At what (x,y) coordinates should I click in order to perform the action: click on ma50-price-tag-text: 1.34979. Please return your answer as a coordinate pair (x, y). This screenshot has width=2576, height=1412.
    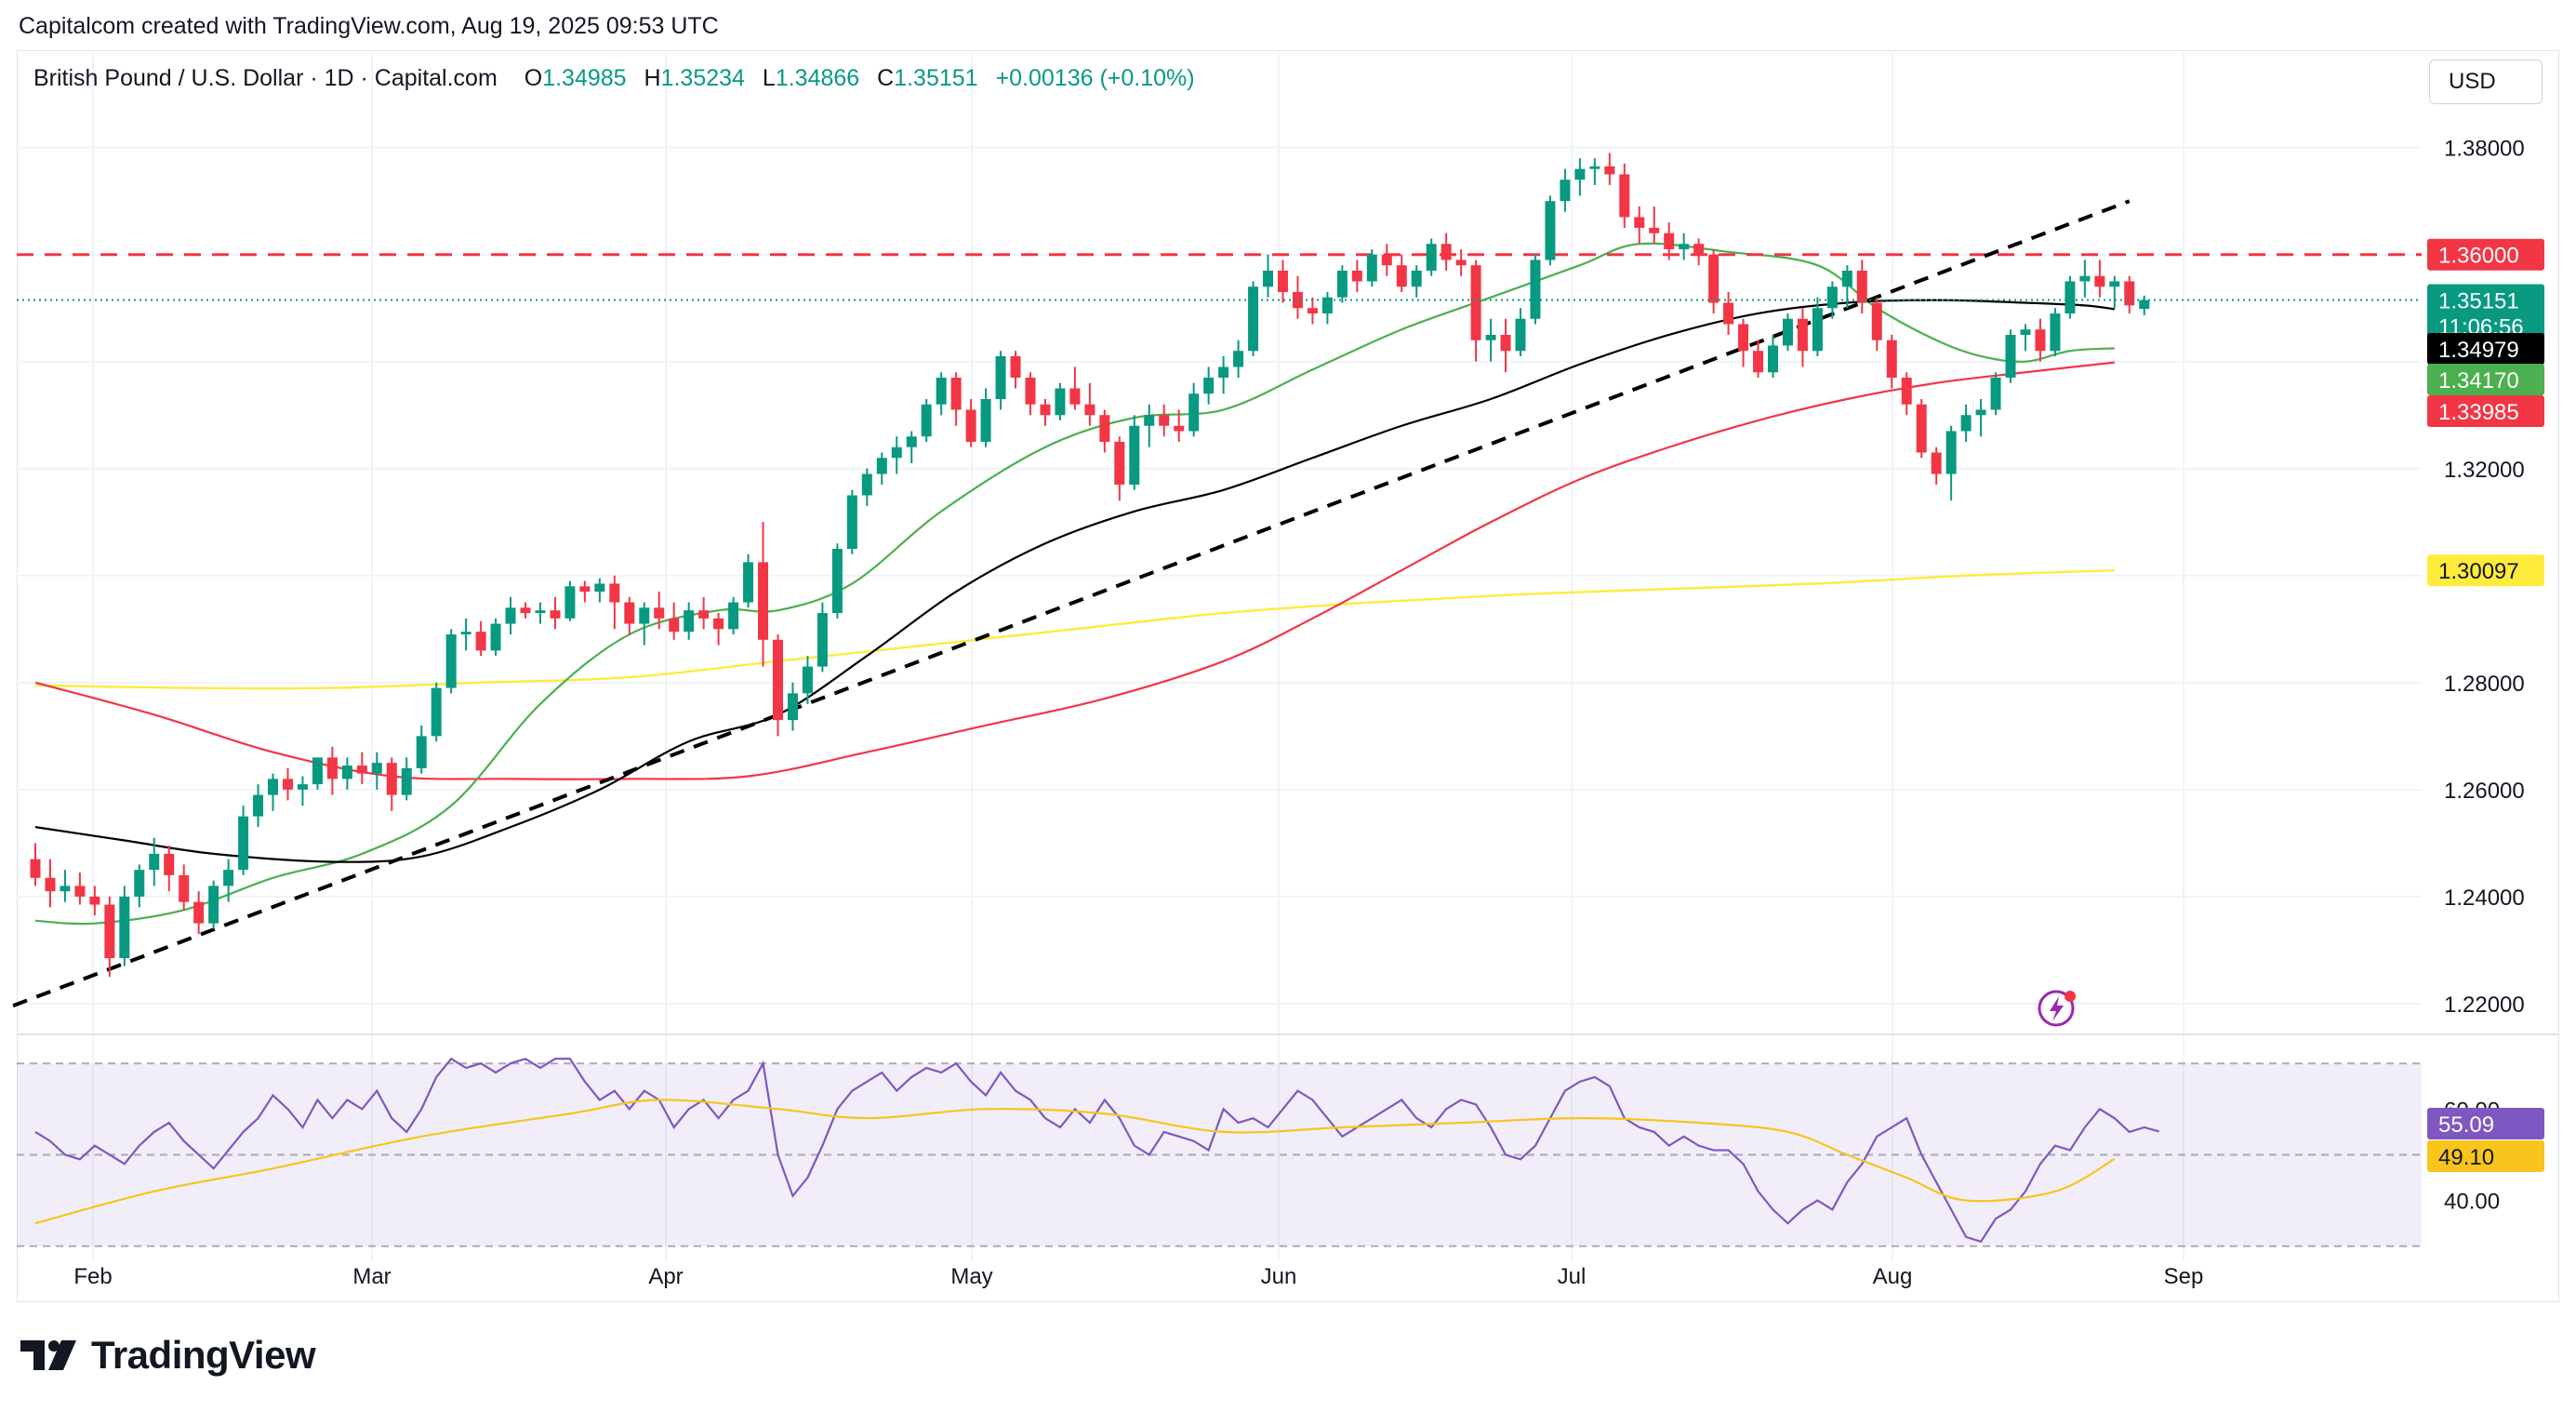
    Looking at the image, I should click on (2478, 350).